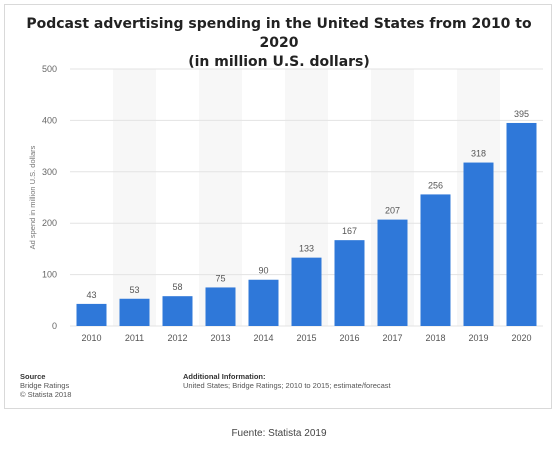  I want to click on chart-title-line2: (in million U.S. dollars), so click(279, 62).